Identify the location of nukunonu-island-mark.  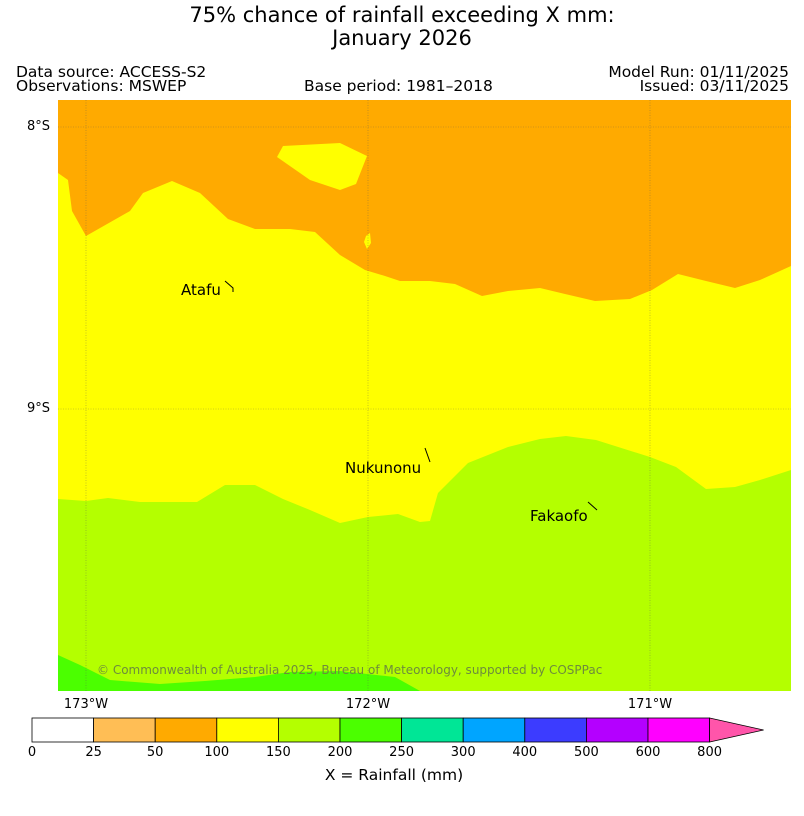
(427, 455).